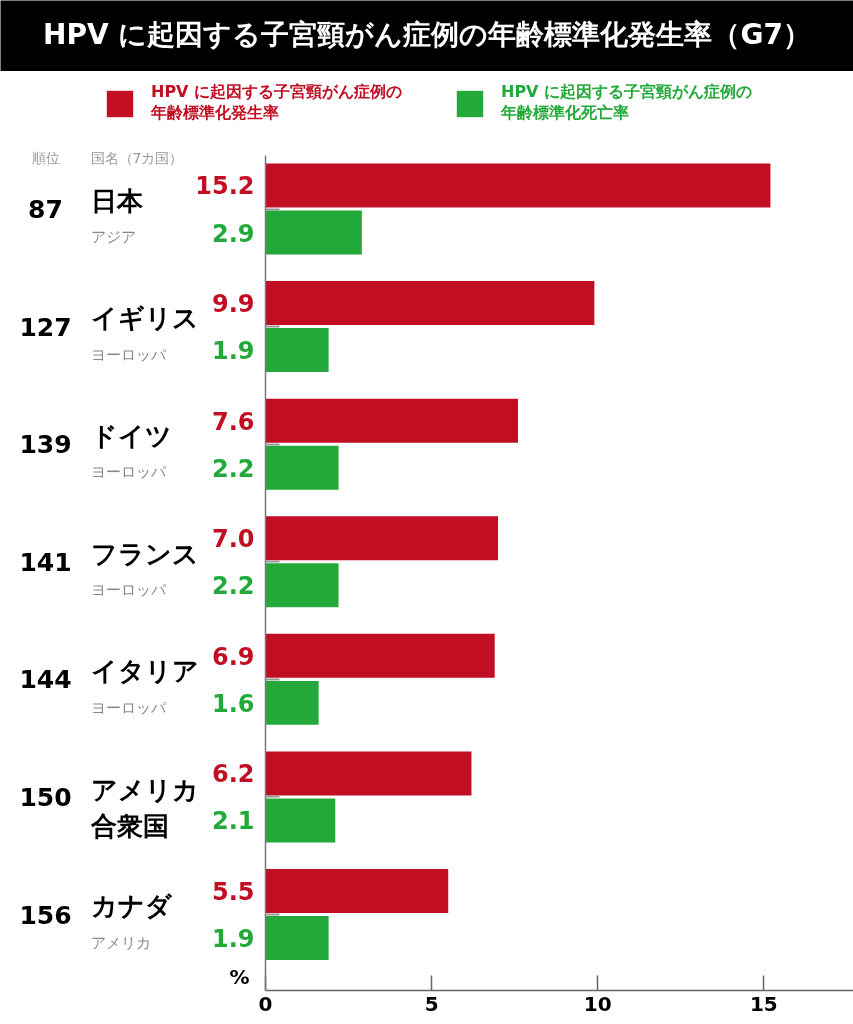 This screenshot has width=853, height=1024. I want to click on y-axis-title: 国名（7カ国）, so click(137, 157).